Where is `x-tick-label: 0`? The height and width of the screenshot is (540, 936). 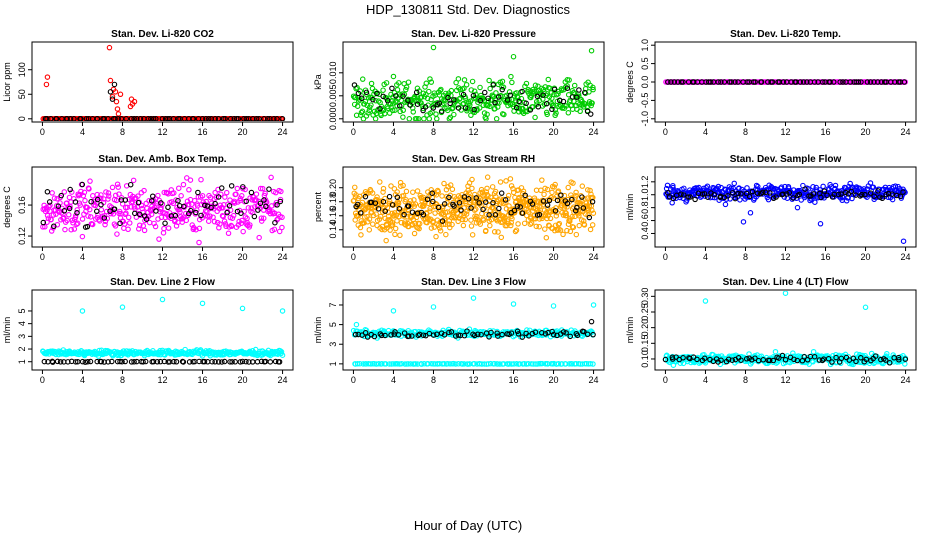 x-tick-label: 0 is located at coordinates (353, 132).